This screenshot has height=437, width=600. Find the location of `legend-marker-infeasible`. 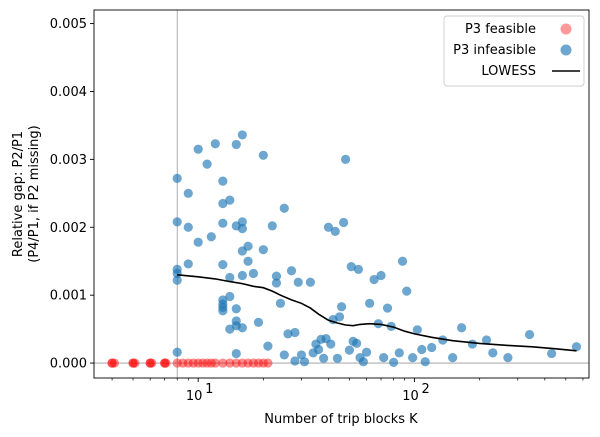

legend-marker-infeasible is located at coordinates (566, 50).